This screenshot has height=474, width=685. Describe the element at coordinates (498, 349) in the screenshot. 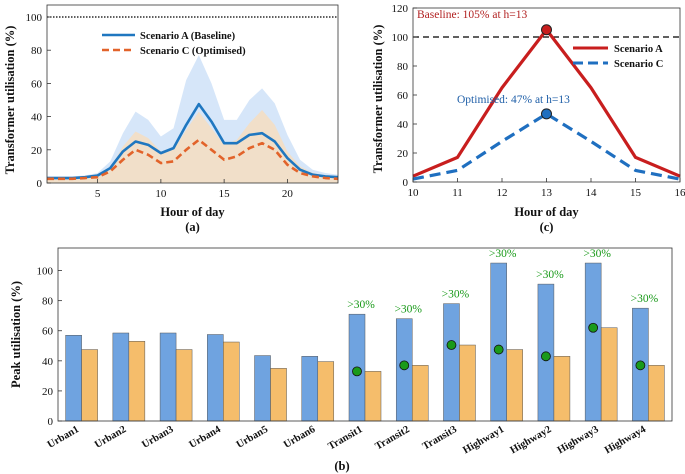

I see `marker-highway1` at that location.